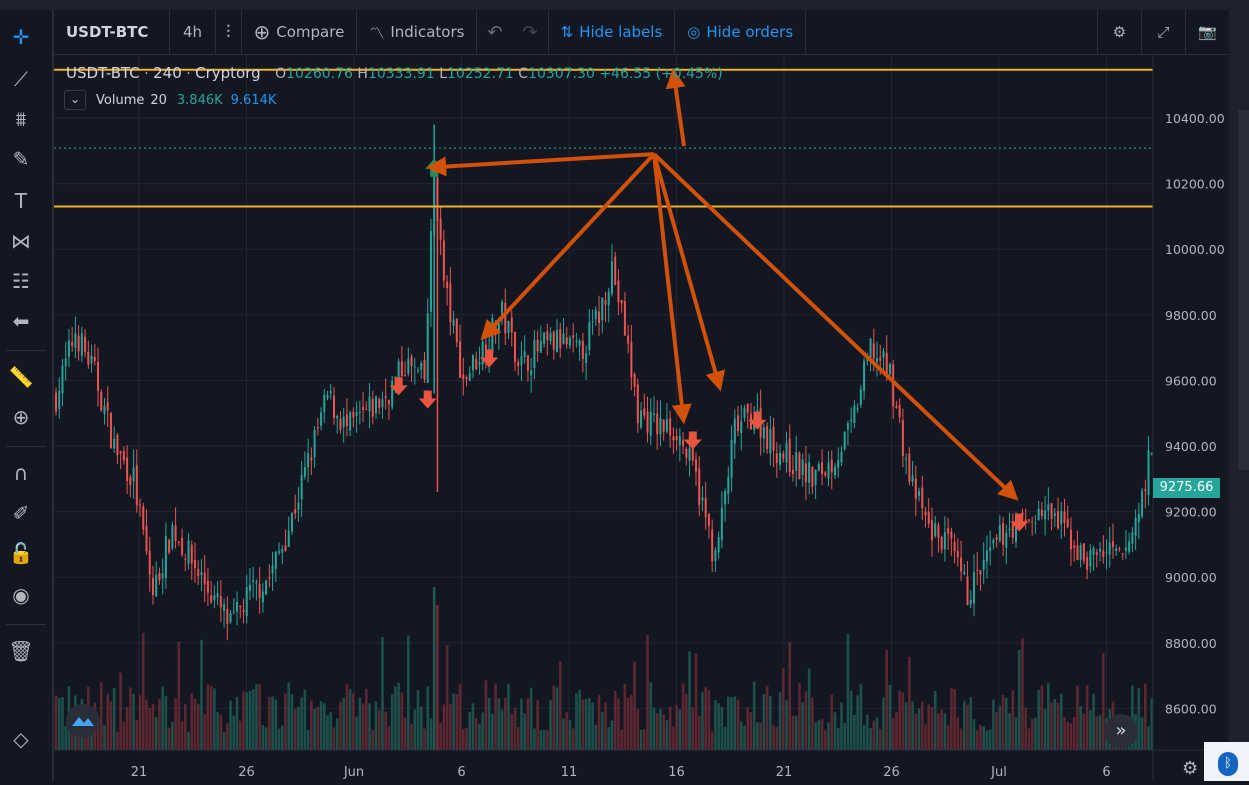 This screenshot has width=1249, height=785. Describe the element at coordinates (495, 32) in the screenshot. I see `undo-icon: ↶` at that location.